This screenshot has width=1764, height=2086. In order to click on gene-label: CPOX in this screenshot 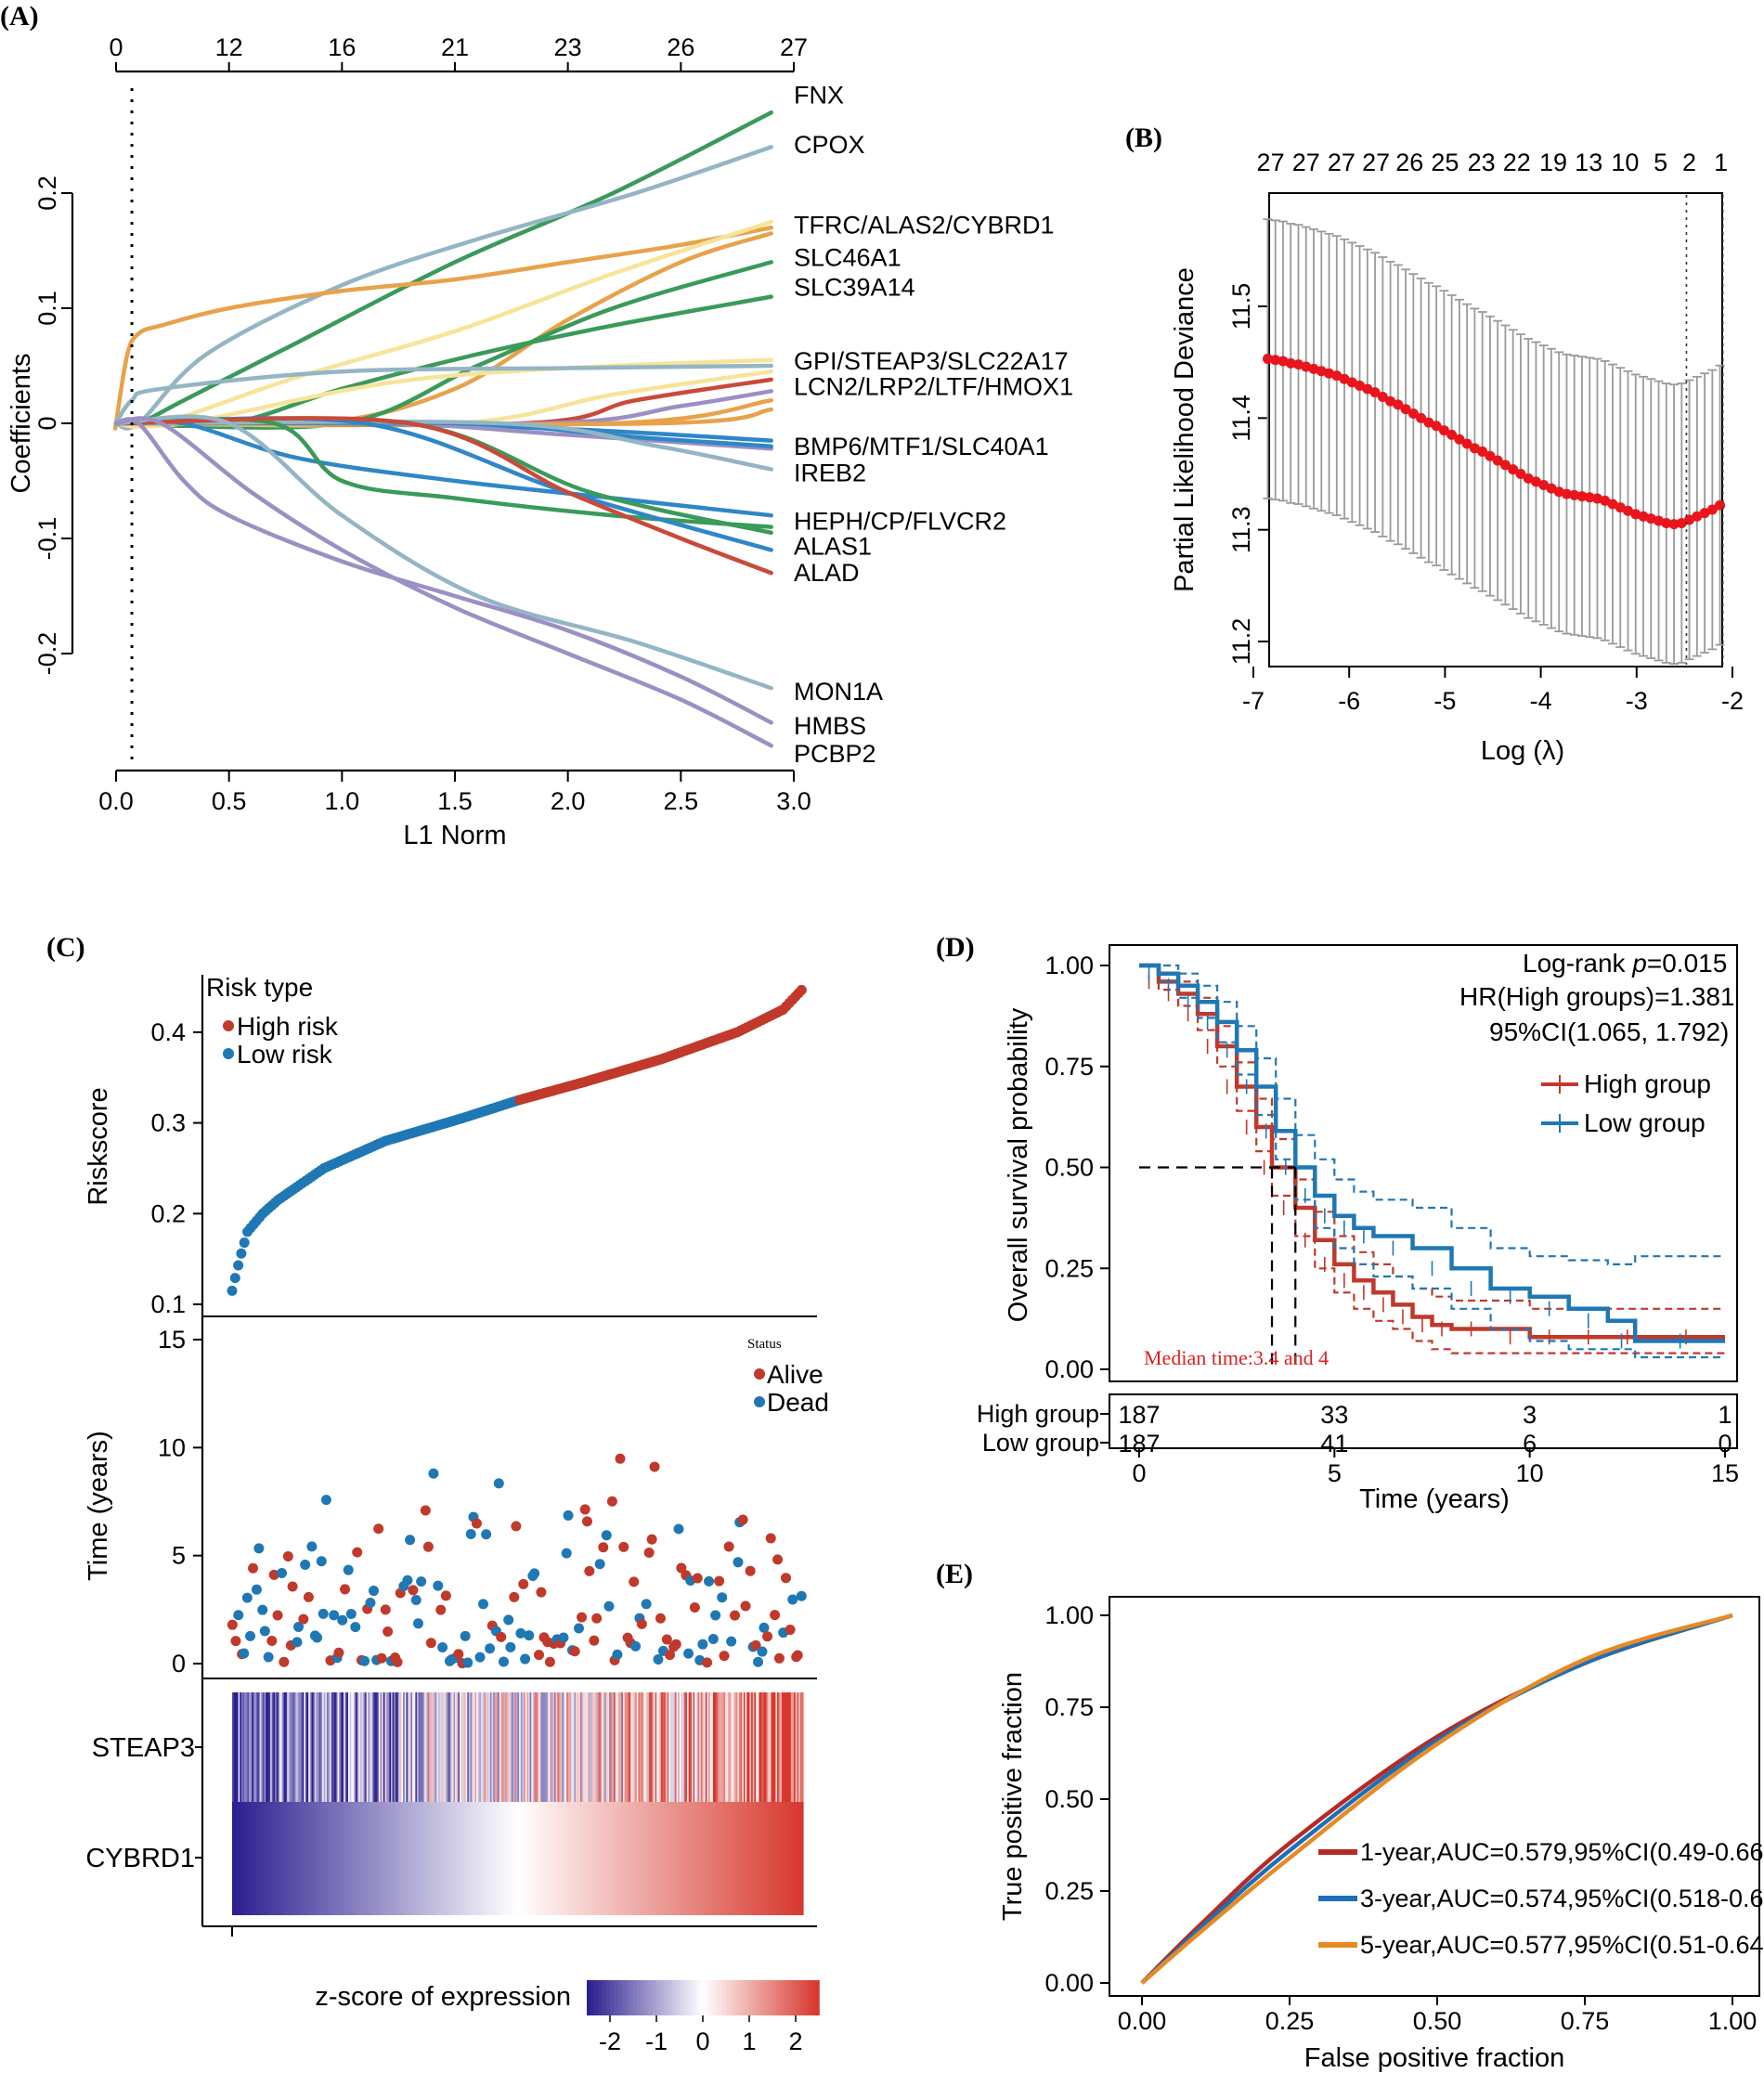, I will do `click(829, 145)`.